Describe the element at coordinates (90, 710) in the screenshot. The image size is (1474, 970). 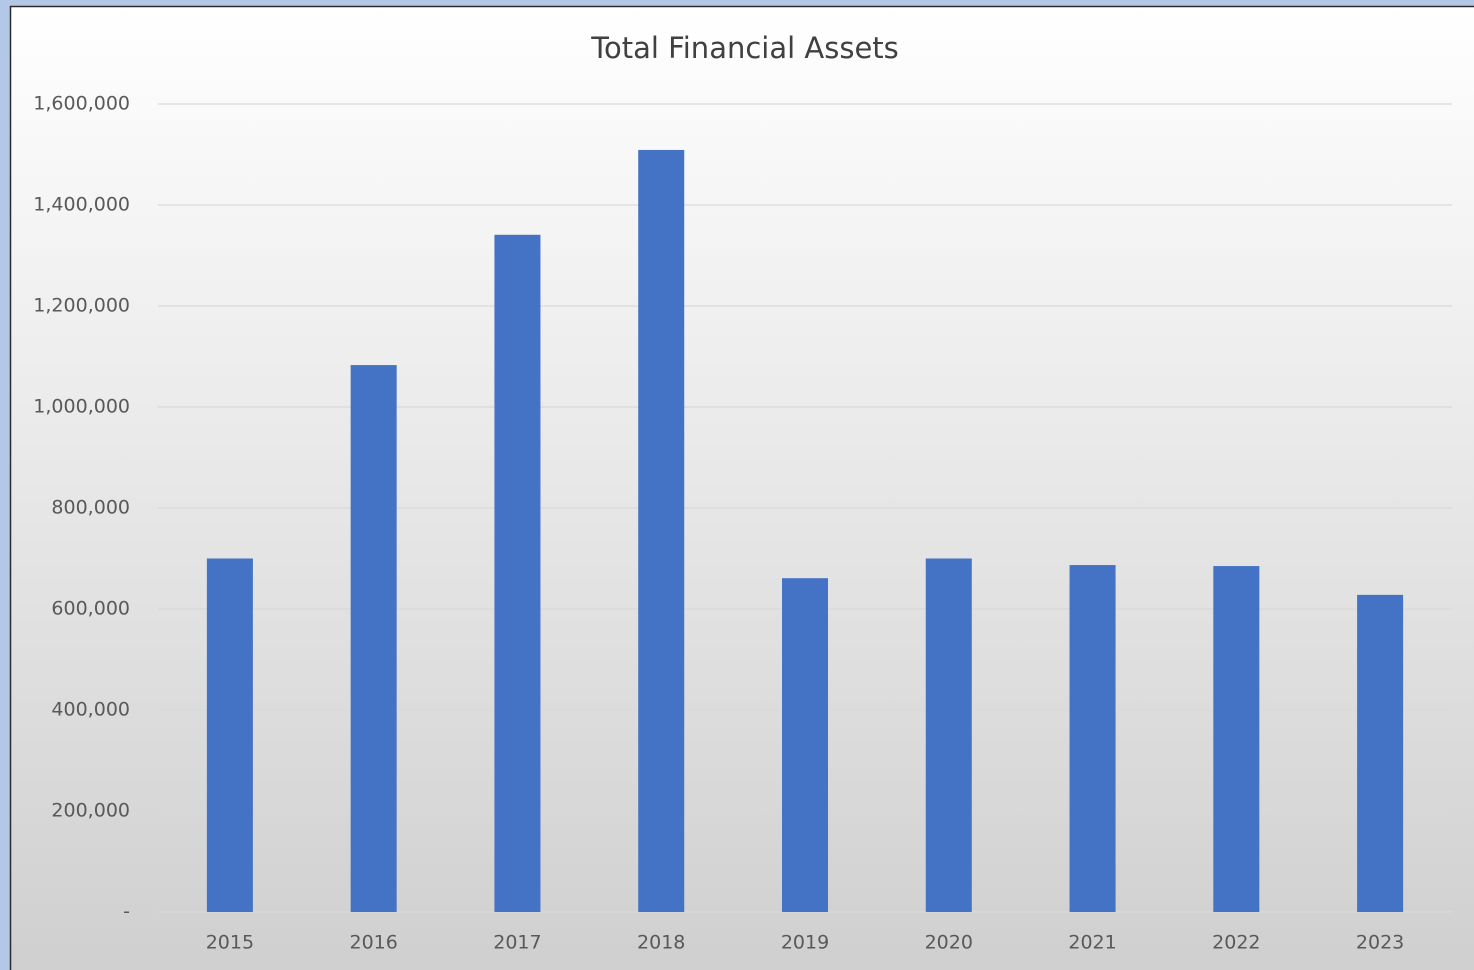
I see `y-tick-label: 400,000` at that location.